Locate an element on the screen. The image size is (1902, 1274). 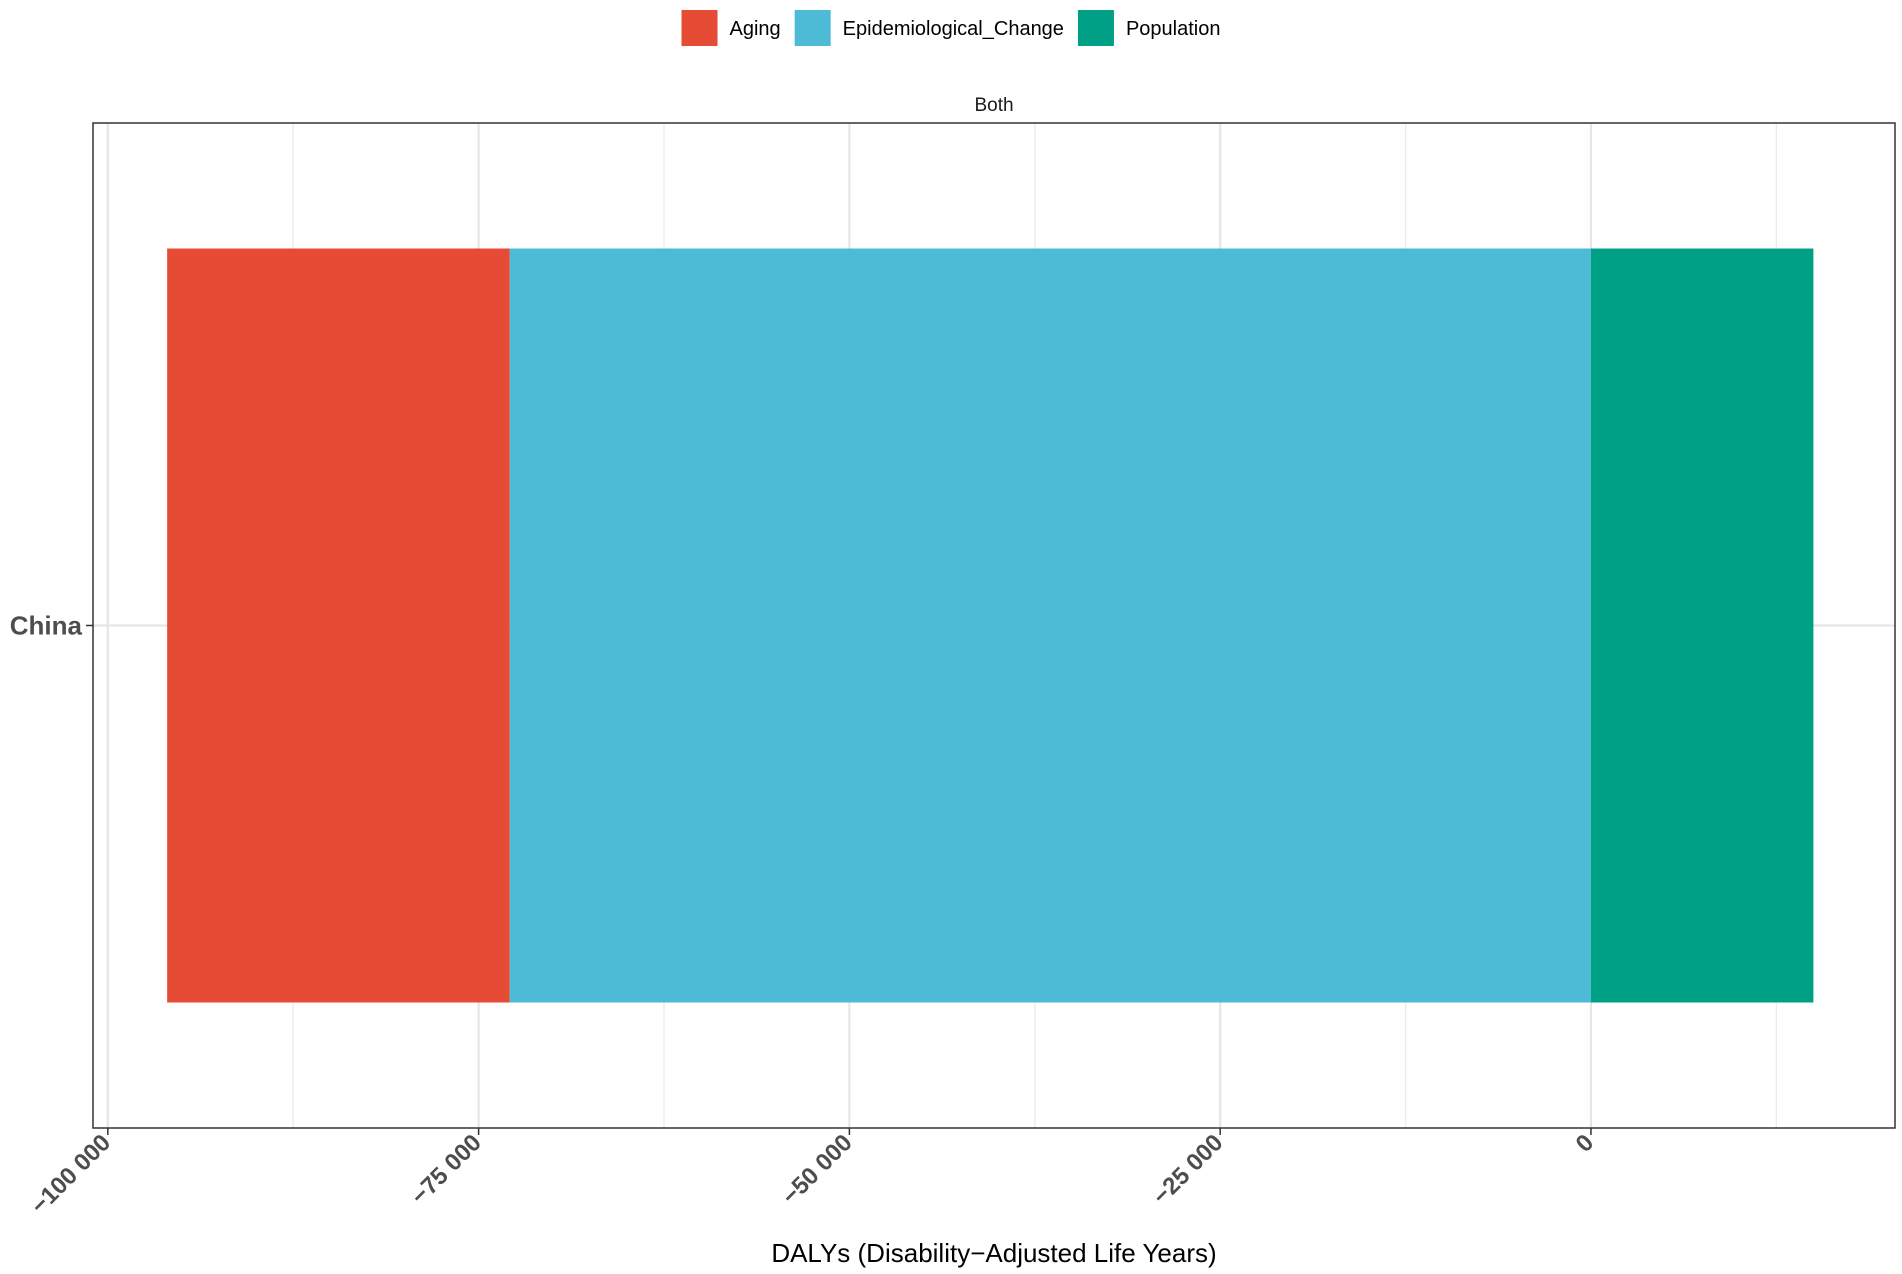
bar-population is located at coordinates (1702, 625).